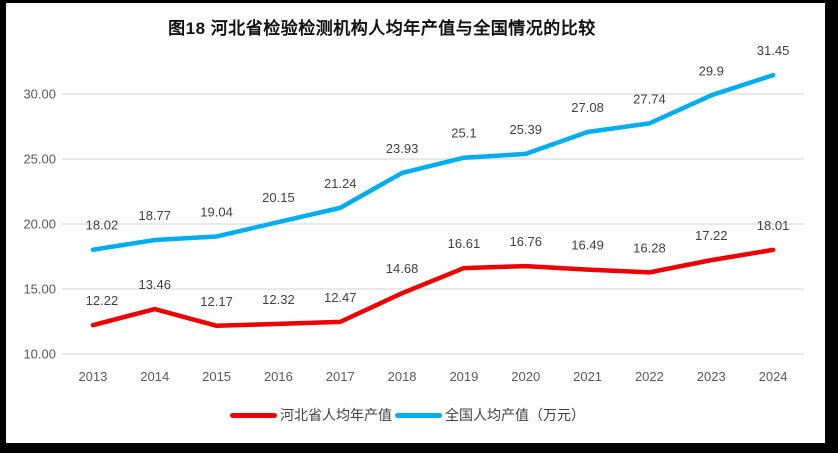 The height and width of the screenshot is (453, 838). Describe the element at coordinates (92, 376) in the screenshot. I see `x-axis-tick-label: 2013` at that location.